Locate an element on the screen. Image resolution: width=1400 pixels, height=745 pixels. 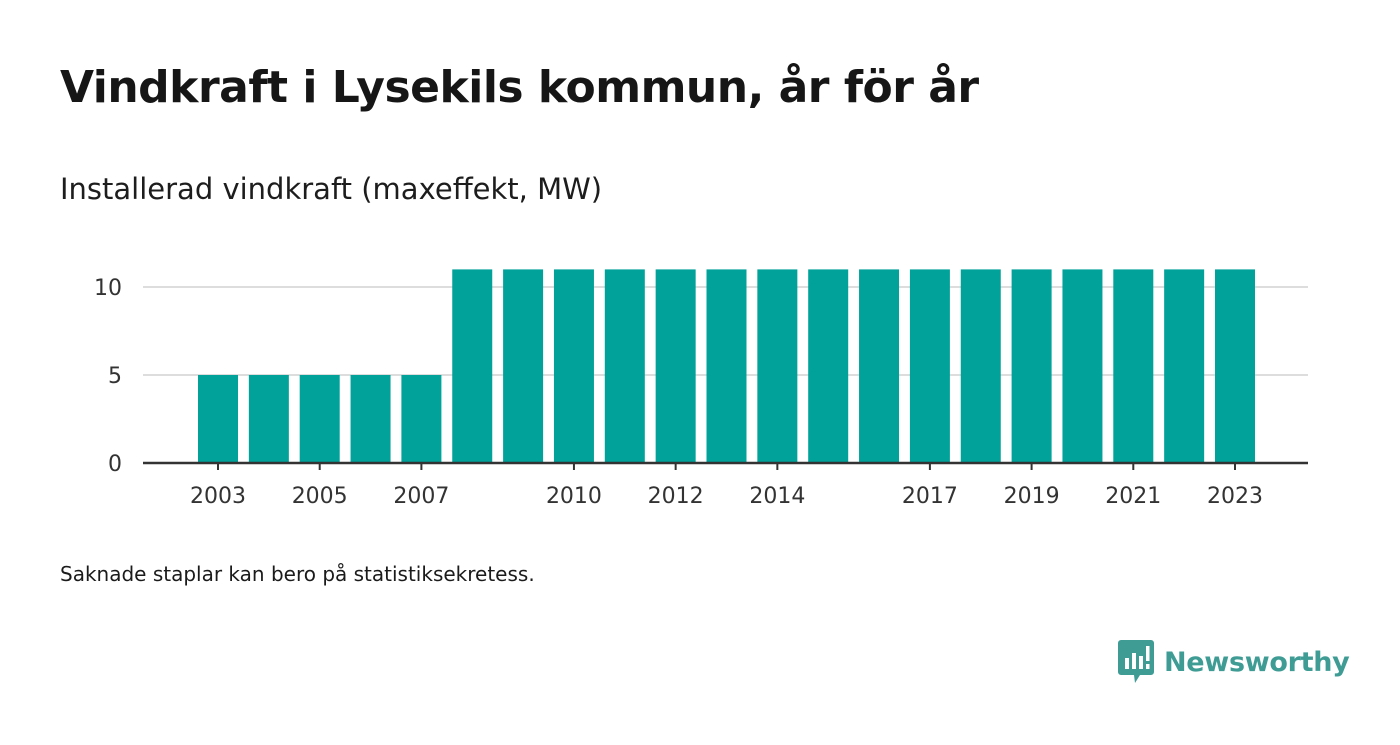
bar-2004 is located at coordinates (268, 419).